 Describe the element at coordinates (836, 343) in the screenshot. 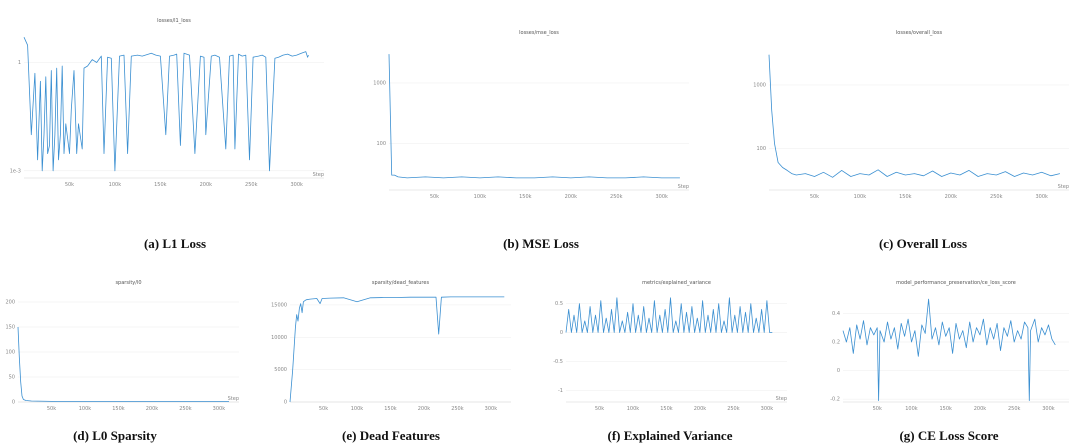

I see `y-tick-label: 0.2` at that location.